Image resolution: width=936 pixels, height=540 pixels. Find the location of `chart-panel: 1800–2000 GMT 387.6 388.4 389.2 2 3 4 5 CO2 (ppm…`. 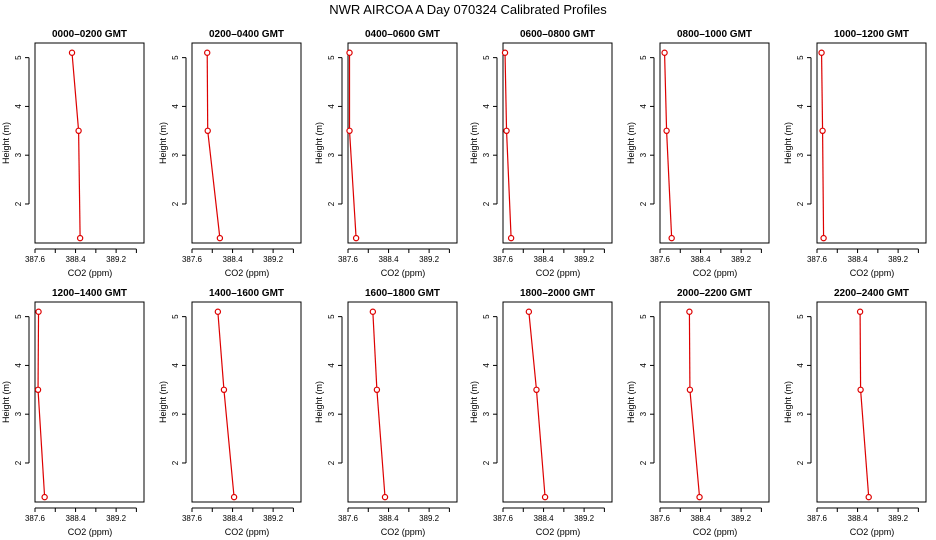

chart-panel: 1800–2000 GMT 387.6 388.4 389.2 2 3 4 5 CO2 (ppm… is located at coordinates (541, 412).